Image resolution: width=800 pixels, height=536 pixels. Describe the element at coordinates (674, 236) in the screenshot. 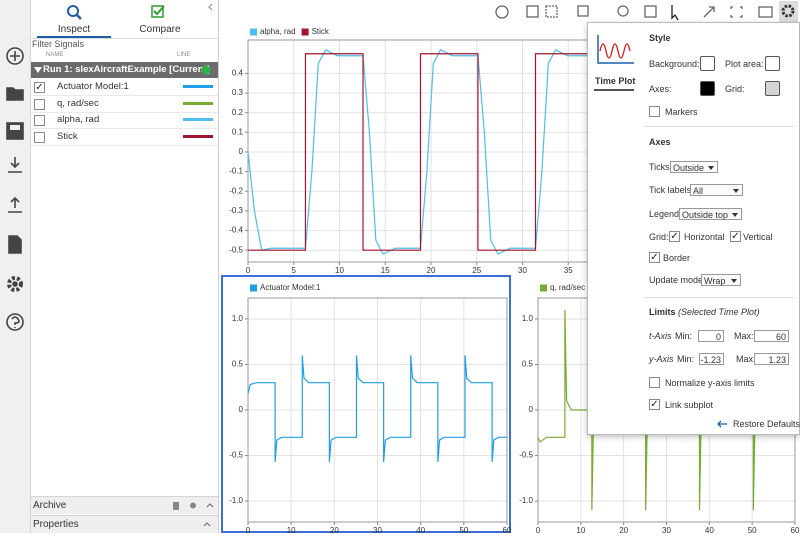

I see `horizontal-checkbox: ✓` at that location.